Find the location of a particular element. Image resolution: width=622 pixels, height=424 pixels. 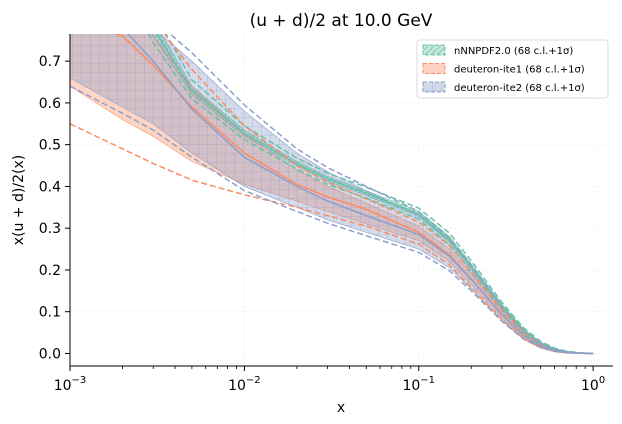

legend-frame is located at coordinates (512, 69).